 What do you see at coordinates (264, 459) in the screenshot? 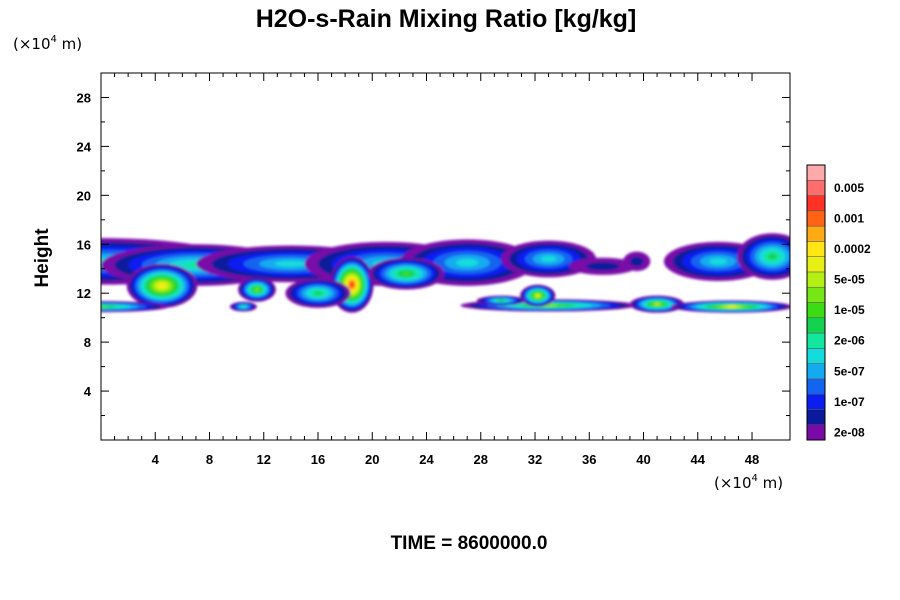
I see `x-tick-label: 12` at bounding box center [264, 459].